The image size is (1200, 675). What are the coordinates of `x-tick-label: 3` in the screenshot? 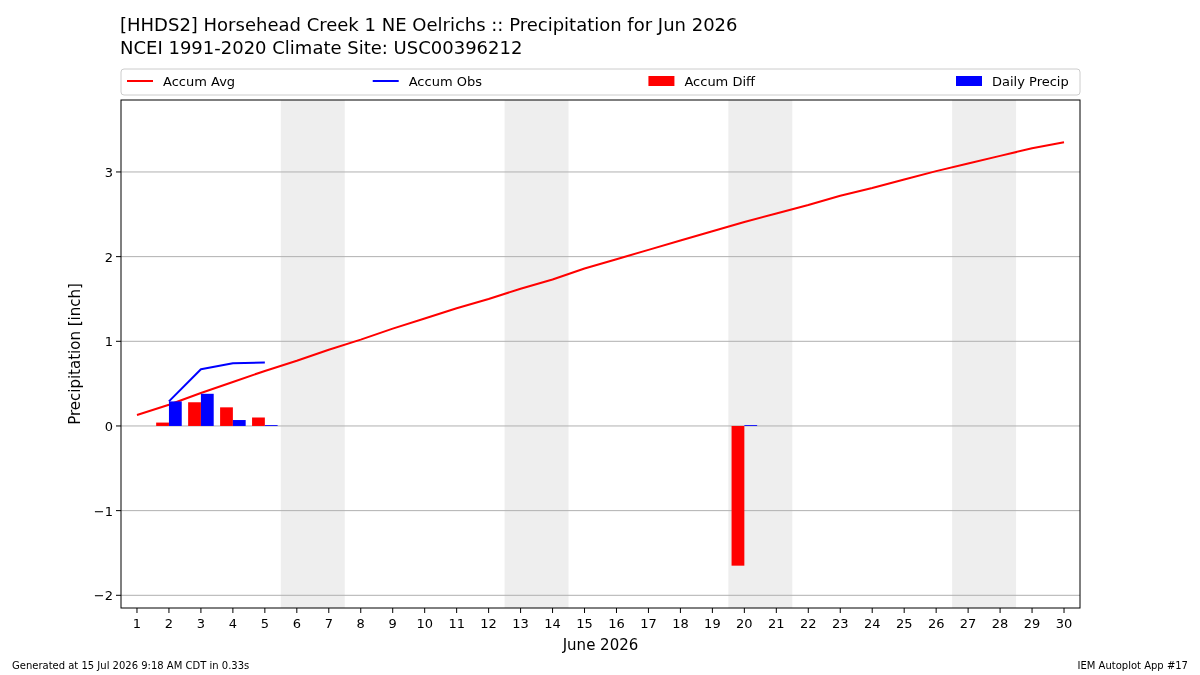 It's located at (201, 623).